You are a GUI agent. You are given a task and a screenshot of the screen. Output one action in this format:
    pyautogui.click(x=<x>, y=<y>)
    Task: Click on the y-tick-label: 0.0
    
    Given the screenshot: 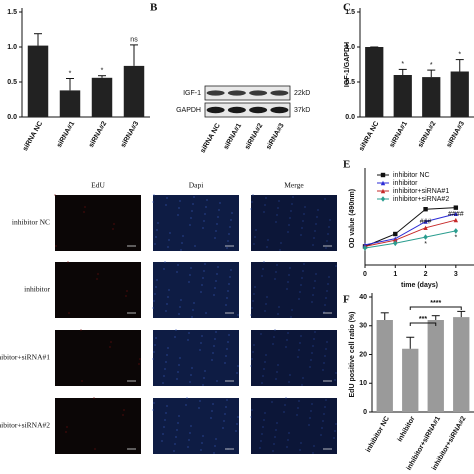 What is the action you would take?
    pyautogui.click(x=12, y=117)
    